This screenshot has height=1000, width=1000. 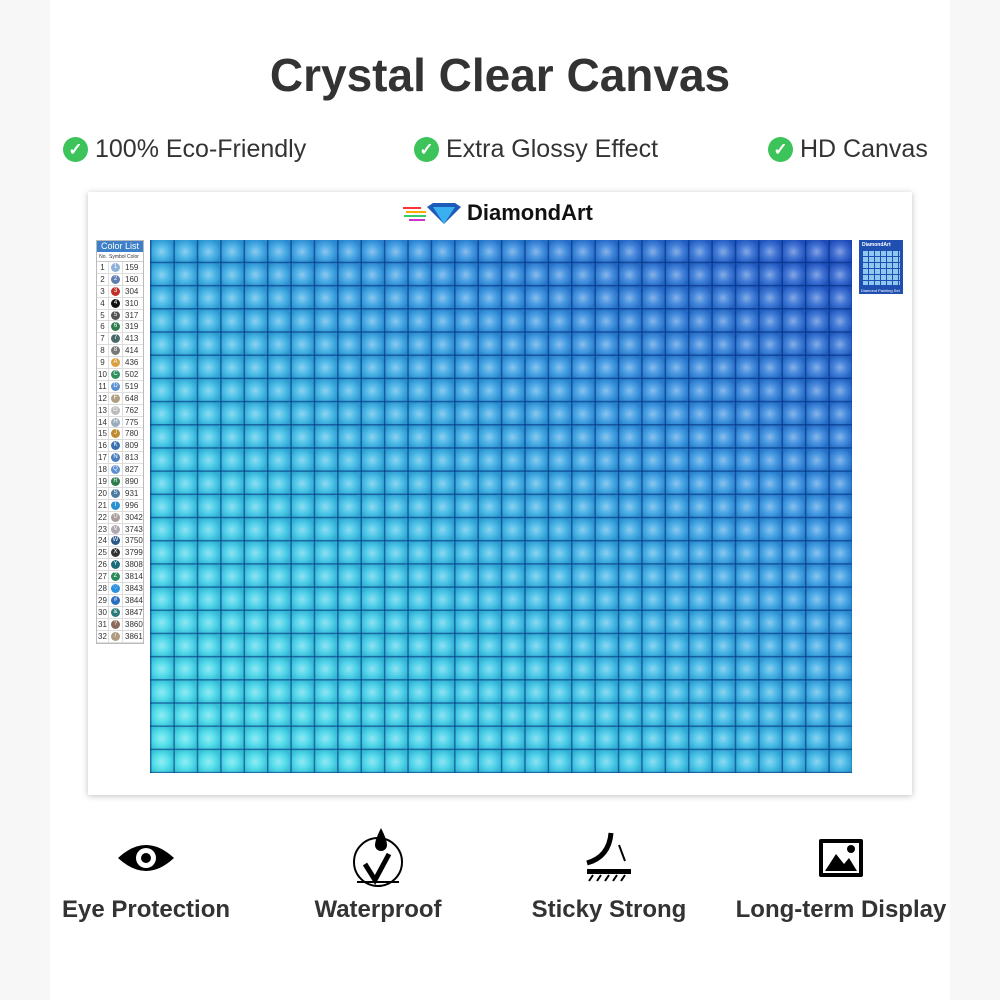 I want to click on row-color-code: 160, so click(x=132, y=279).